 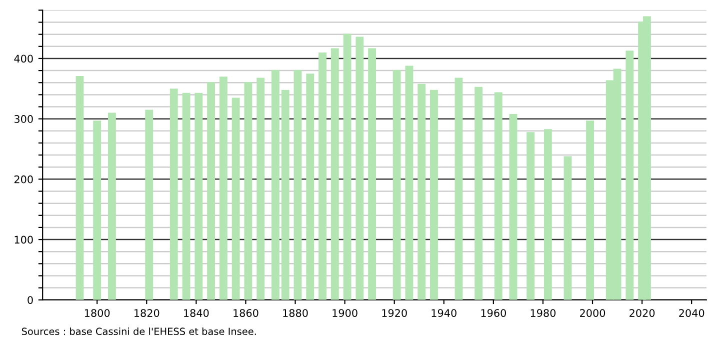 I want to click on x-tick-label: 1980, so click(x=543, y=313).